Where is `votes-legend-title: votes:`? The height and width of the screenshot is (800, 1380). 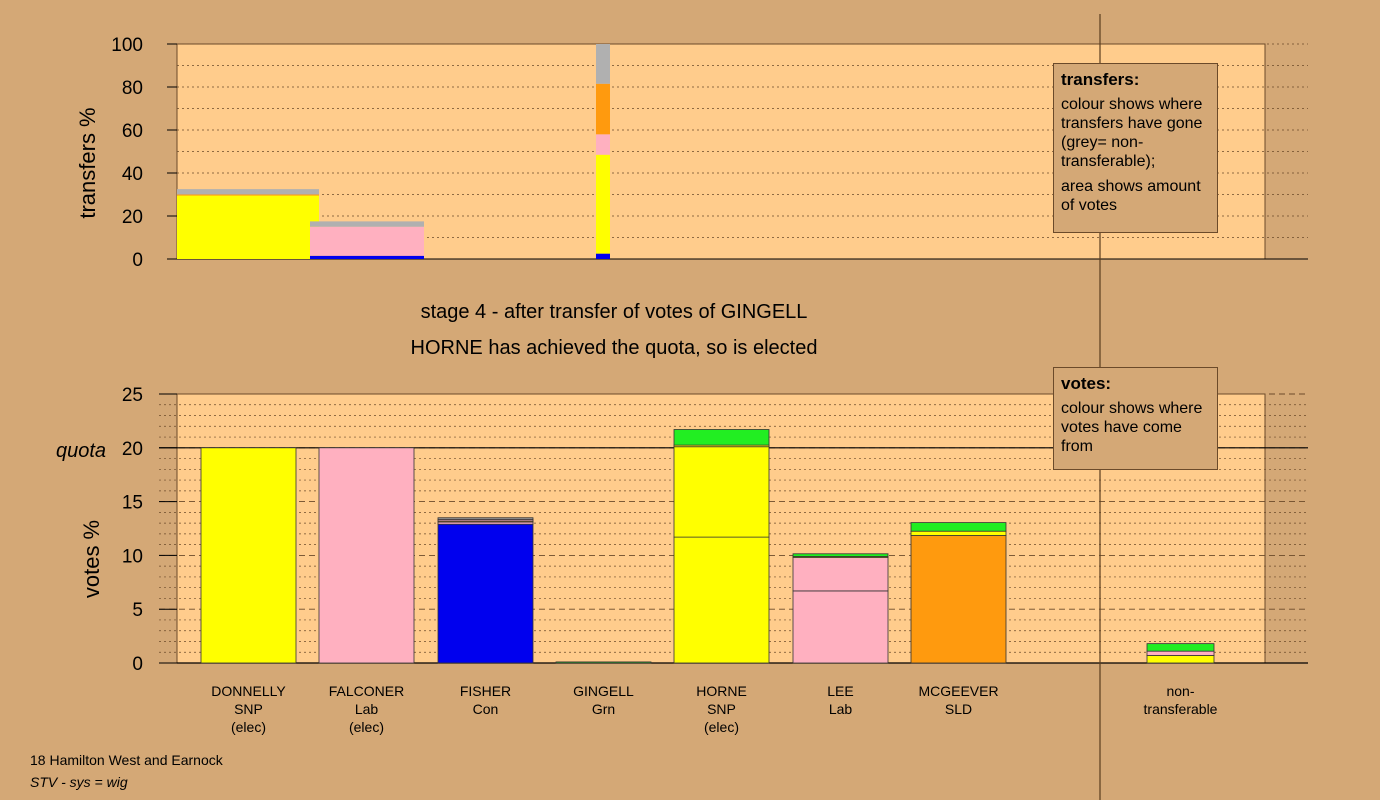 votes-legend-title: votes: is located at coordinates (1086, 383).